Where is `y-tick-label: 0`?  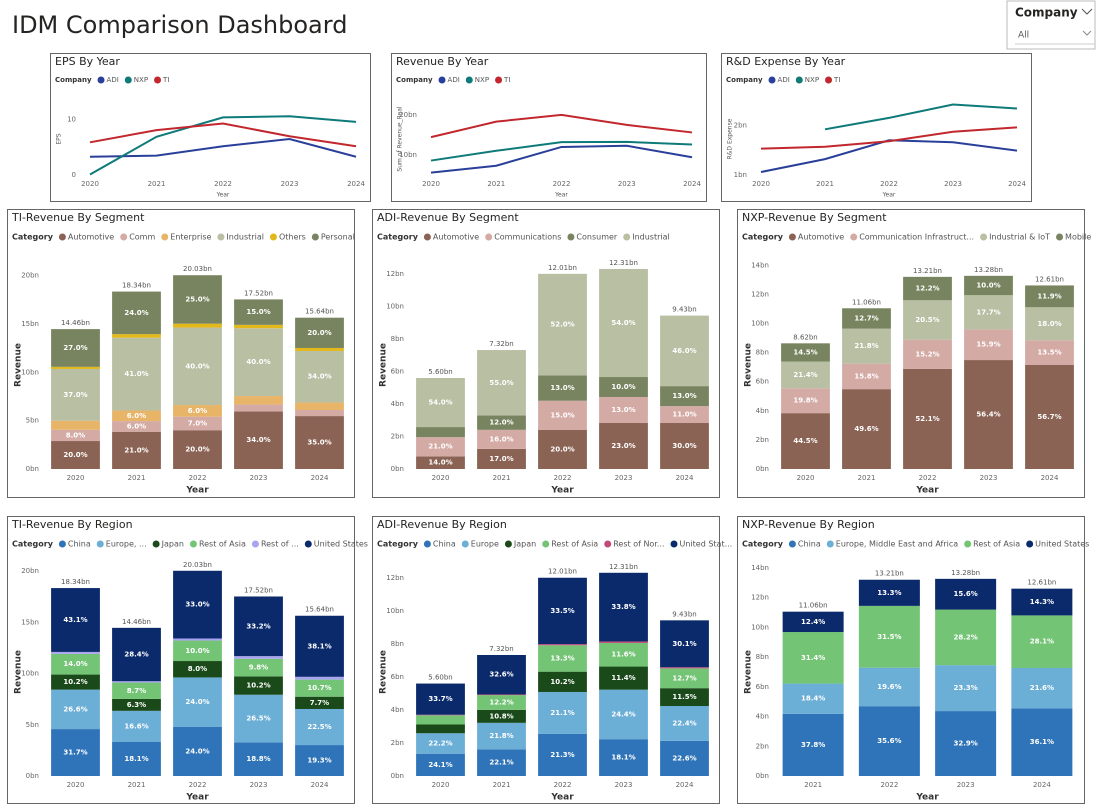 y-tick-label: 0 is located at coordinates (74, 175).